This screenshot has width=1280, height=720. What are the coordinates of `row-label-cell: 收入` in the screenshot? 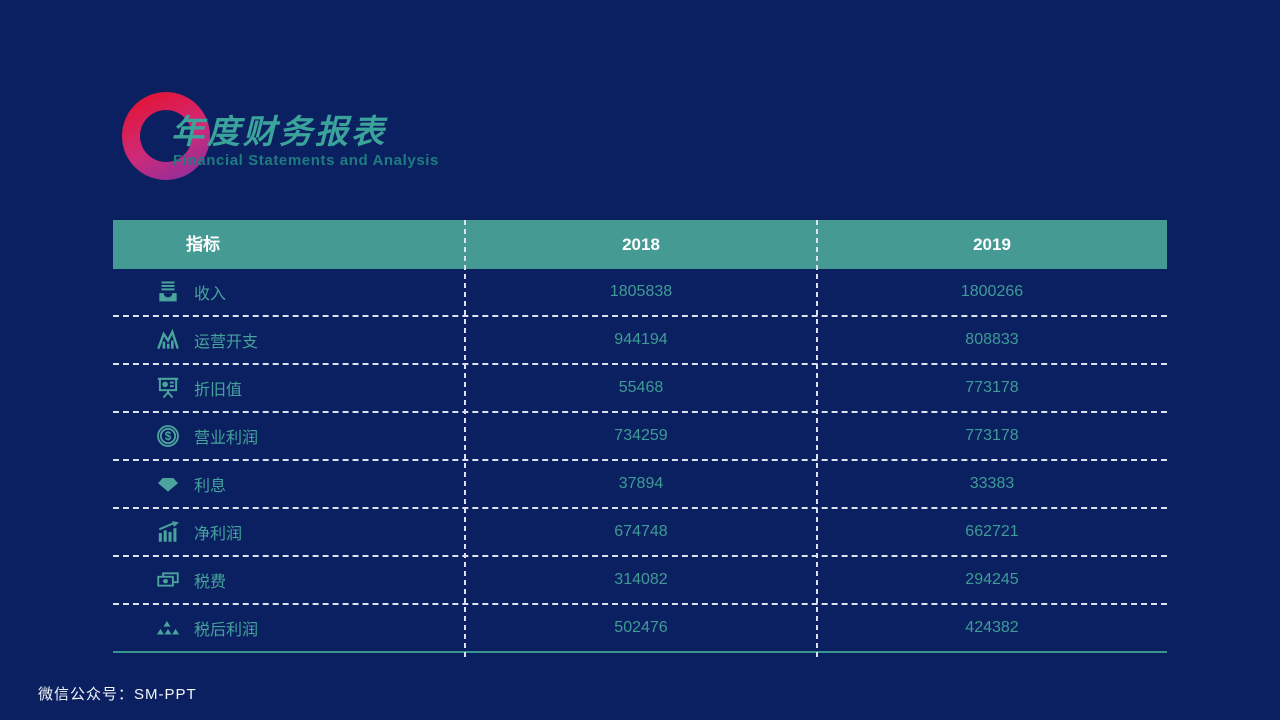 It's located at (289, 292).